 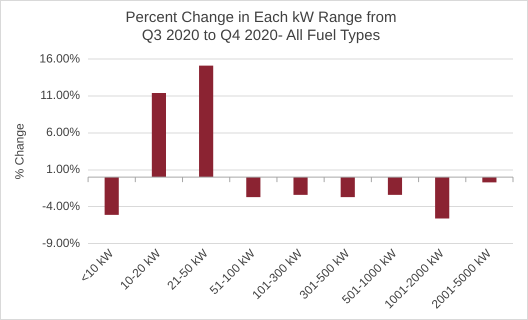 I want to click on chart-title: Percent Change in Each kW Range from Q3 2020 to Q4 2020- All Fuel Types, so click(x=261, y=26).